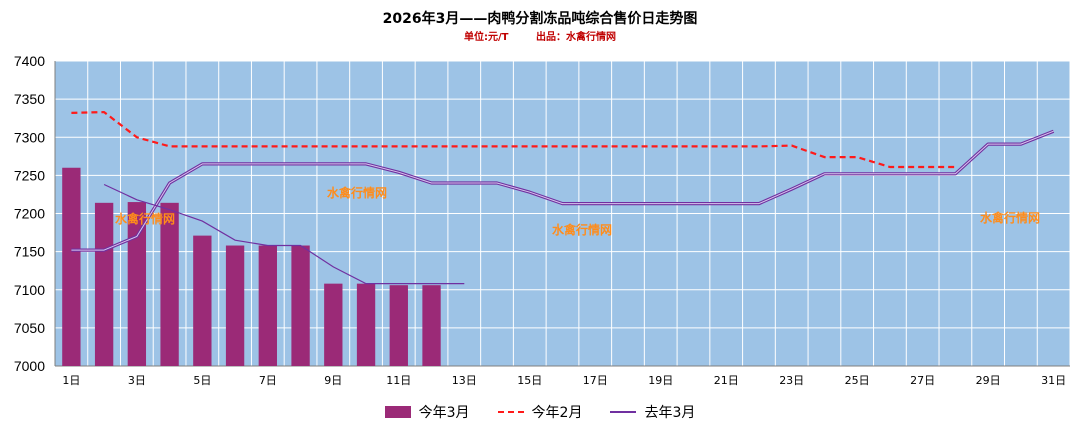 Image resolution: width=1080 pixels, height=433 pixels. What do you see at coordinates (575, 37) in the screenshot?
I see `source-label: 出品：水禽行情网` at bounding box center [575, 37].